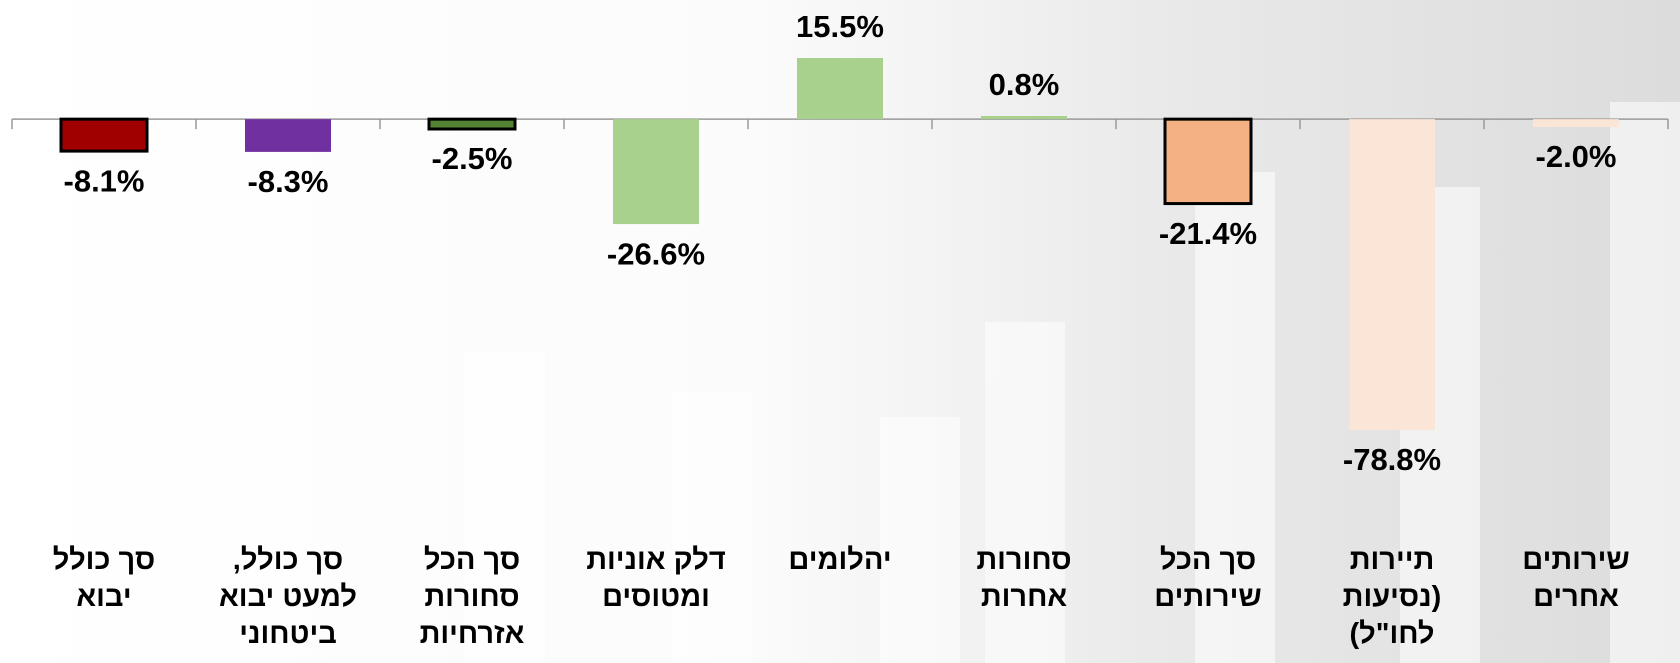 This screenshot has height=663, width=1680. I want to click on category-label: יהלומים, so click(840, 560).